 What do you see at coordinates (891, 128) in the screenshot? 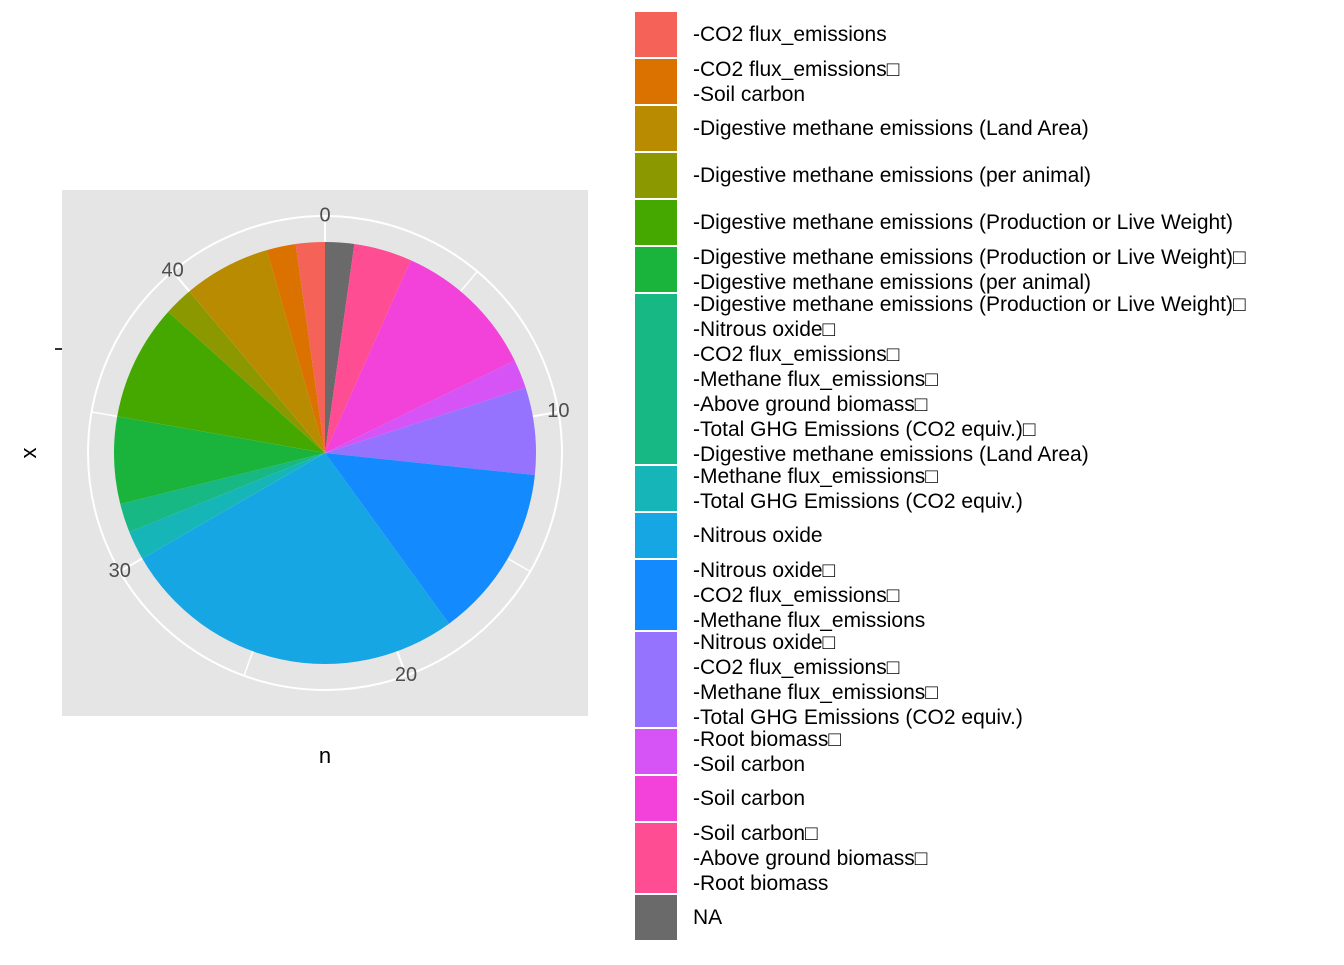
I see `legend-label: -Digestive methane emissions (Land Area)` at bounding box center [891, 128].